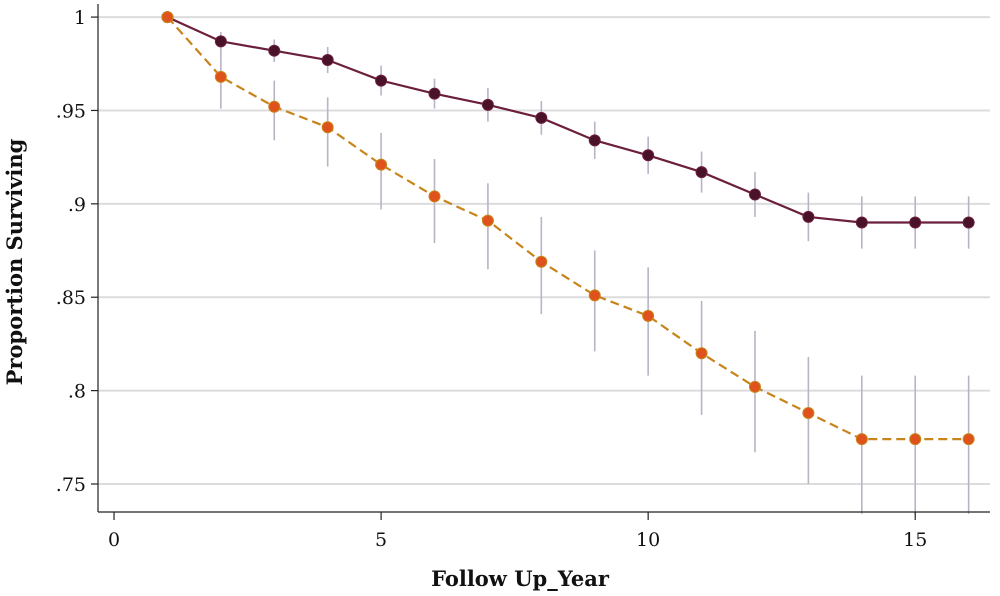  What do you see at coordinates (381, 540) in the screenshot?
I see `x-tick-label: 5` at bounding box center [381, 540].